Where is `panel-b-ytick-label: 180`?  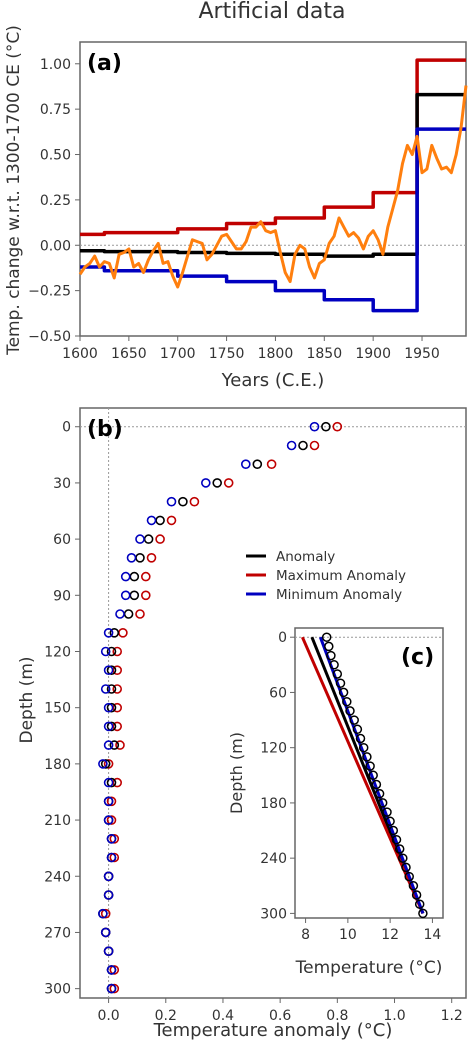
panel-b-ytick-label: 180 is located at coordinates (57, 765).